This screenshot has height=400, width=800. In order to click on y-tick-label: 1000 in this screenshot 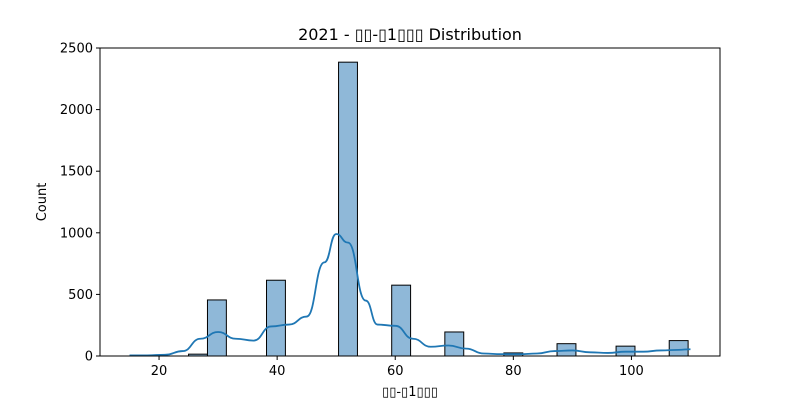, I will do `click(76, 233)`.